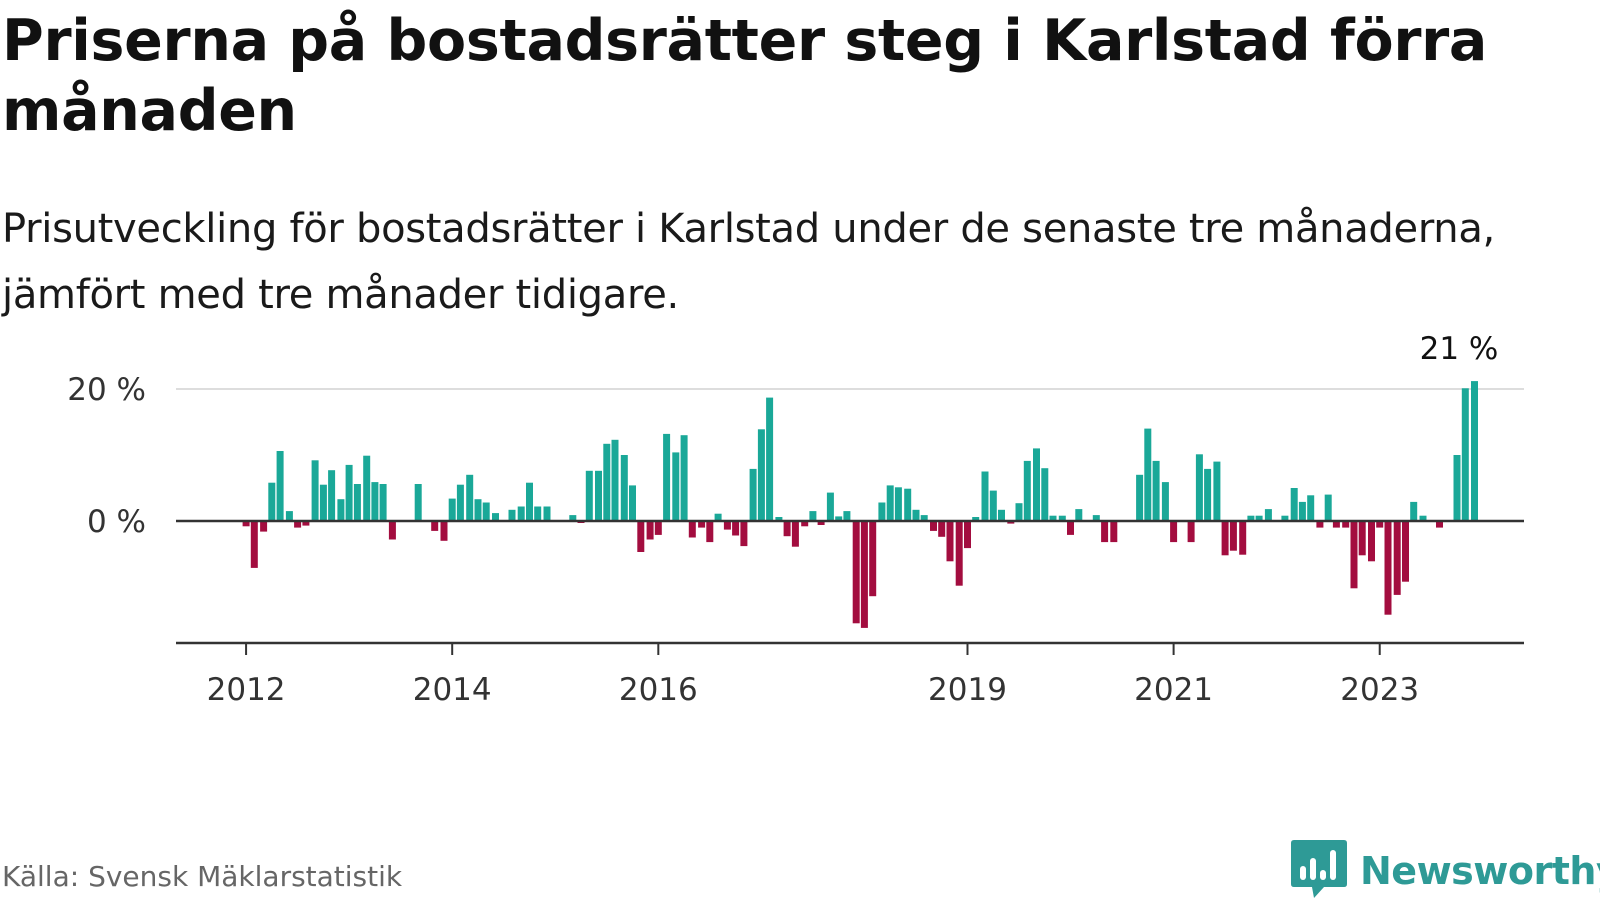 This screenshot has width=1600, height=904. What do you see at coordinates (1445, 871) in the screenshot?
I see `newsworthy-logo: Newsworthy` at bounding box center [1445, 871].